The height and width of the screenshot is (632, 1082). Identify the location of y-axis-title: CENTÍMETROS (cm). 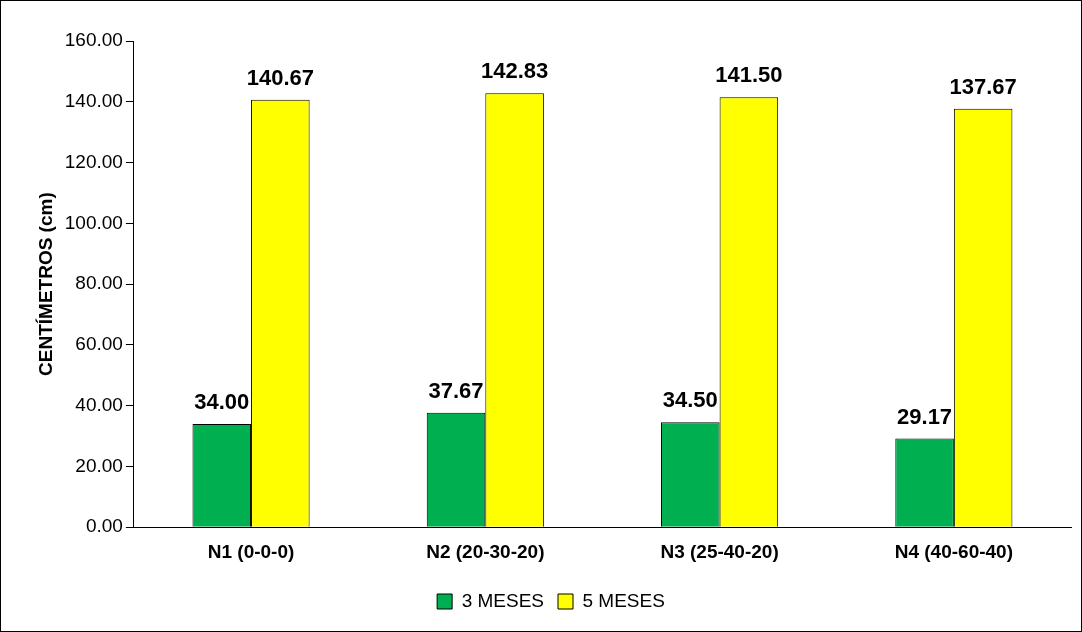
(45, 284).